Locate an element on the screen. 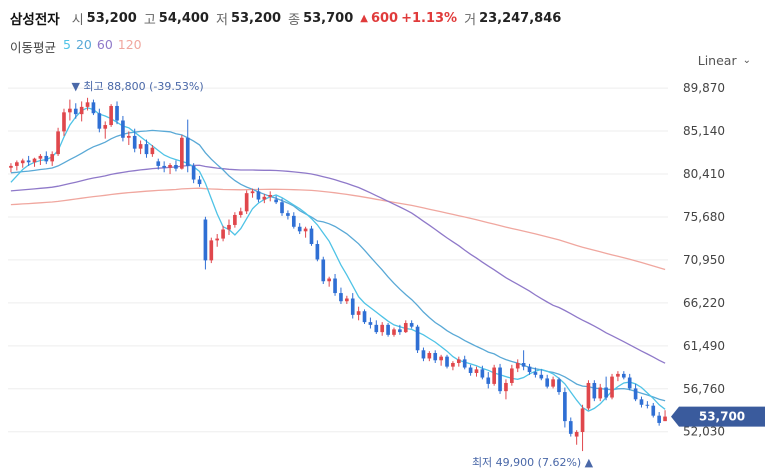 The width and height of the screenshot is (773, 469). ma-legend-20: 20 is located at coordinates (83, 44).